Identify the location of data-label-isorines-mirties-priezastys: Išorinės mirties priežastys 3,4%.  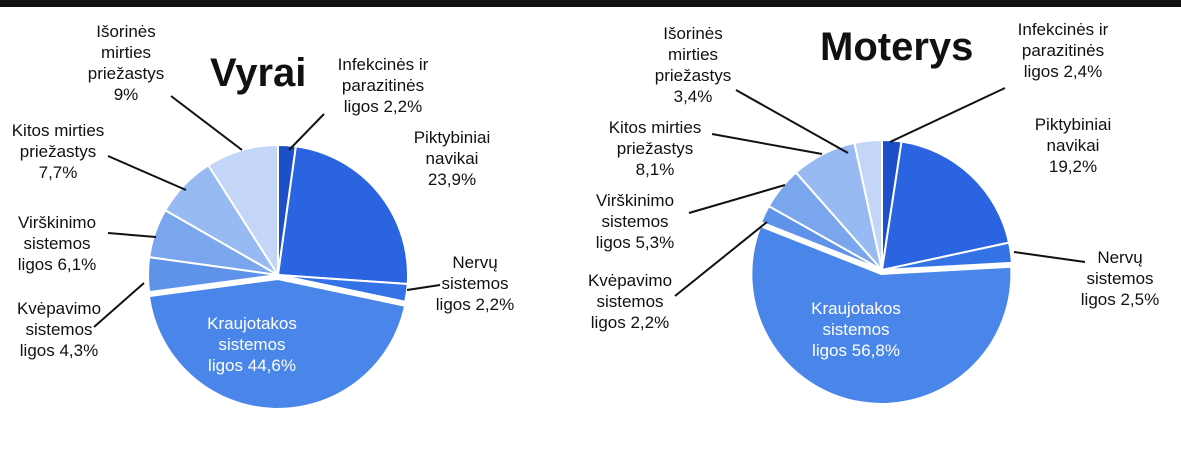
(693, 65).